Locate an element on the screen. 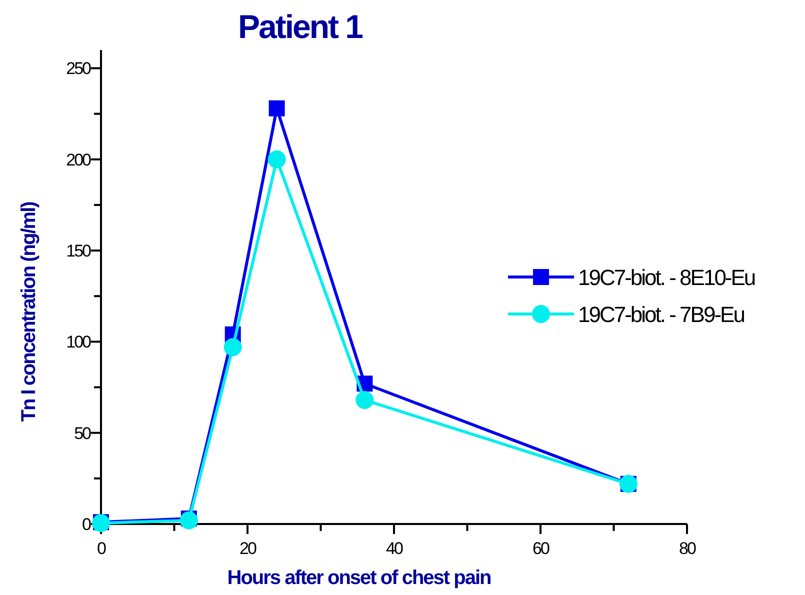 The width and height of the screenshot is (805, 595). legend-label: 19C7-biot. - 8E10-Eu is located at coordinates (666, 277).